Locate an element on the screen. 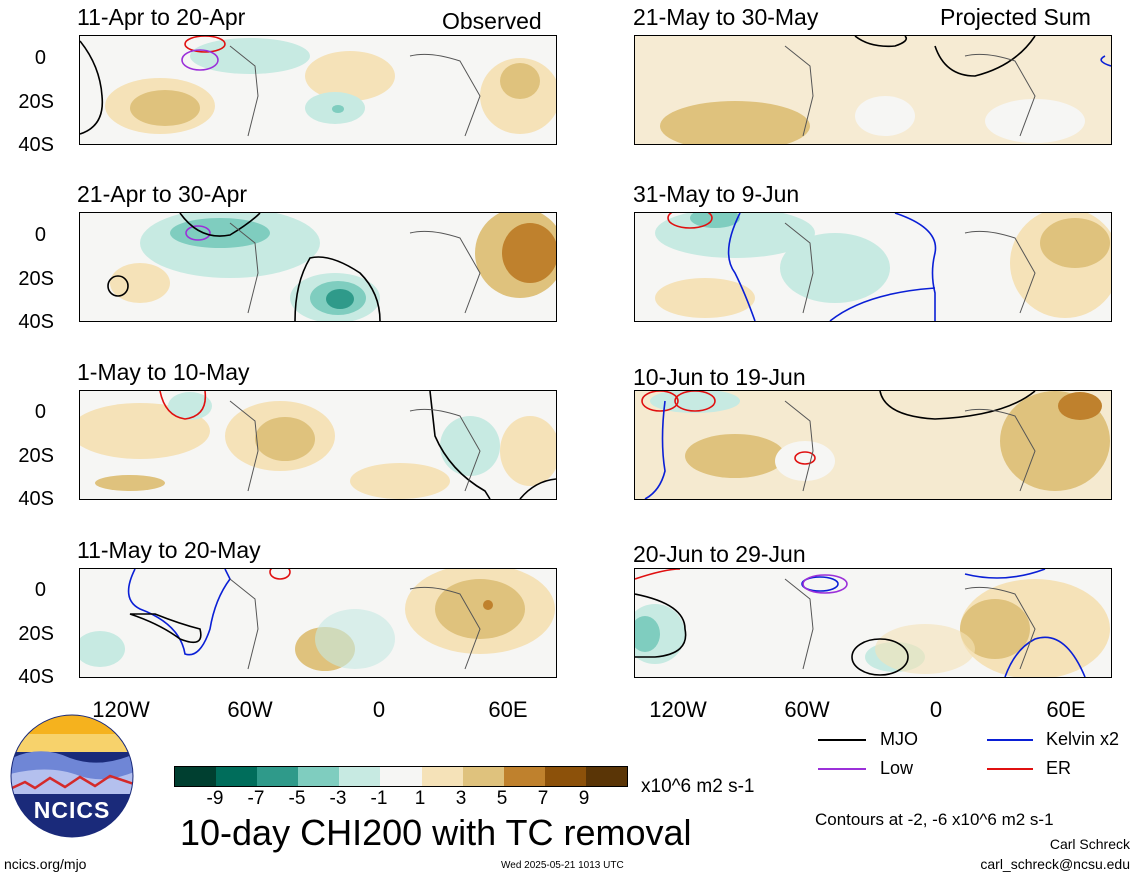  colorbar is located at coordinates (401, 776).